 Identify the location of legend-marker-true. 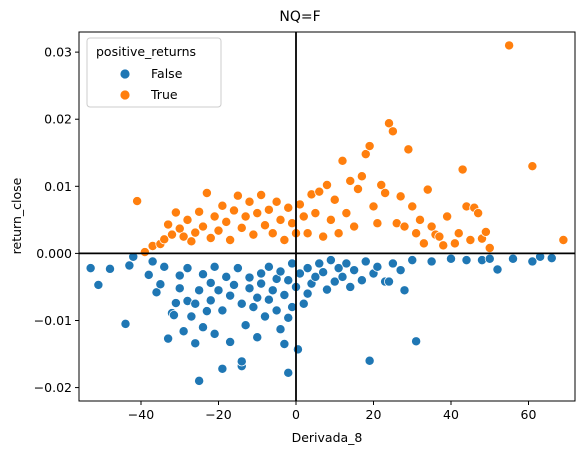
(125, 95).